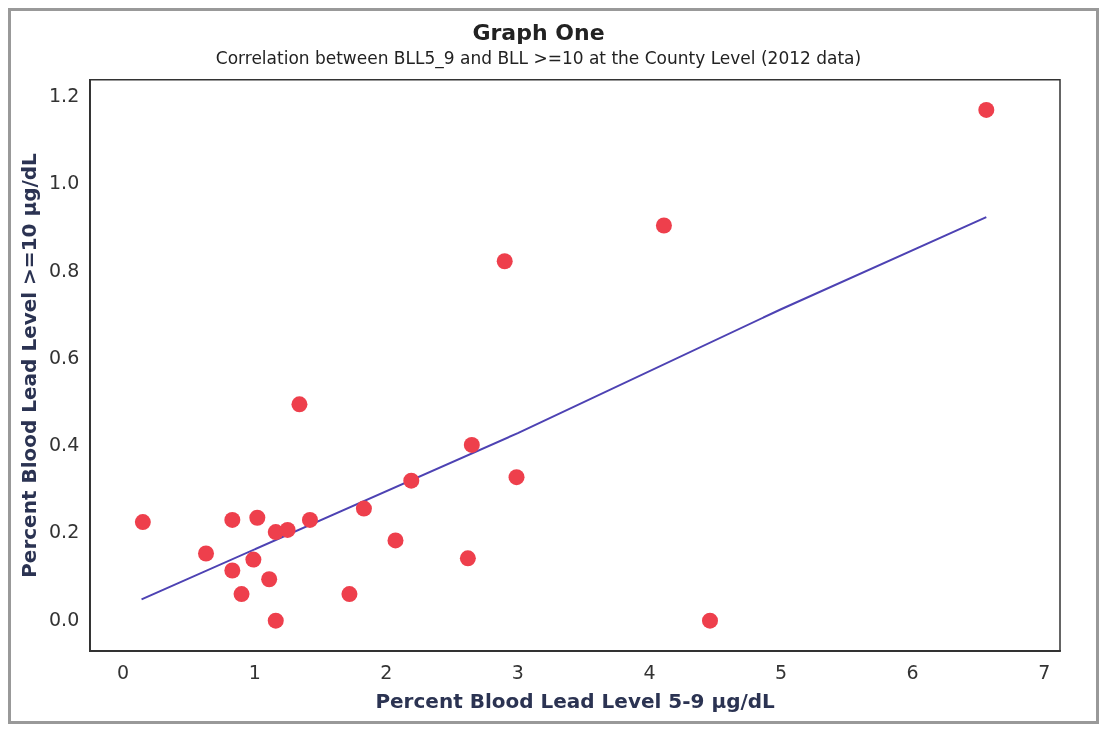 Image resolution: width=1107 pixels, height=732 pixels. Describe the element at coordinates (64, 444) in the screenshot. I see `y-tick-label: 0.4` at that location.